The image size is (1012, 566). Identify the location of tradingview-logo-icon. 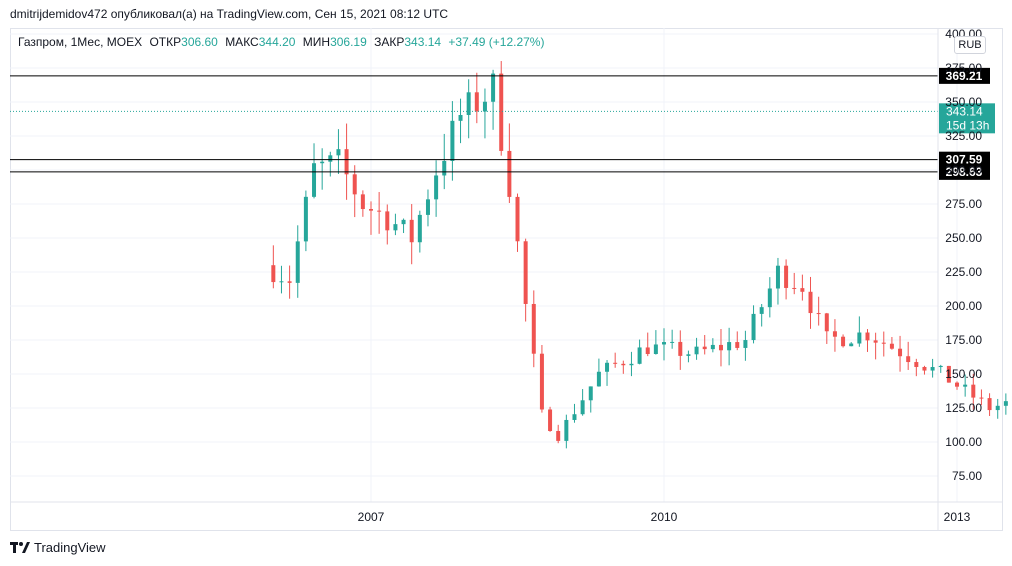
(20, 547).